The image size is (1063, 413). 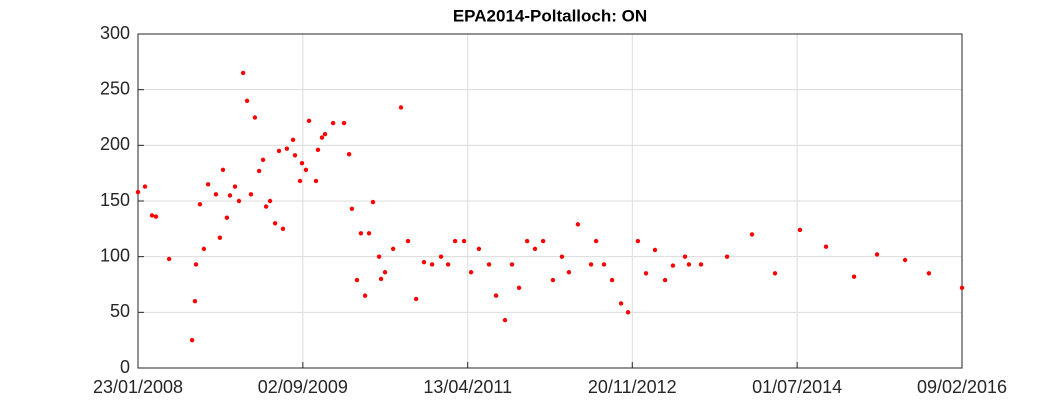 What do you see at coordinates (303, 387) in the screenshot?
I see `x-tick-label: 02/09/2009` at bounding box center [303, 387].